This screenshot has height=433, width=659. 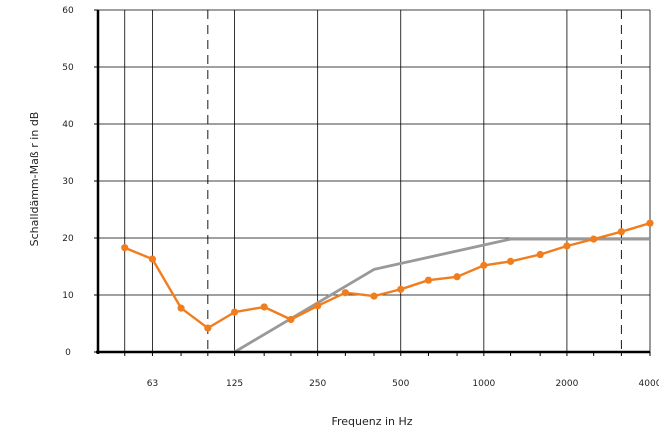 What do you see at coordinates (68, 353) in the screenshot?
I see `y-tick-label: 0` at bounding box center [68, 353].